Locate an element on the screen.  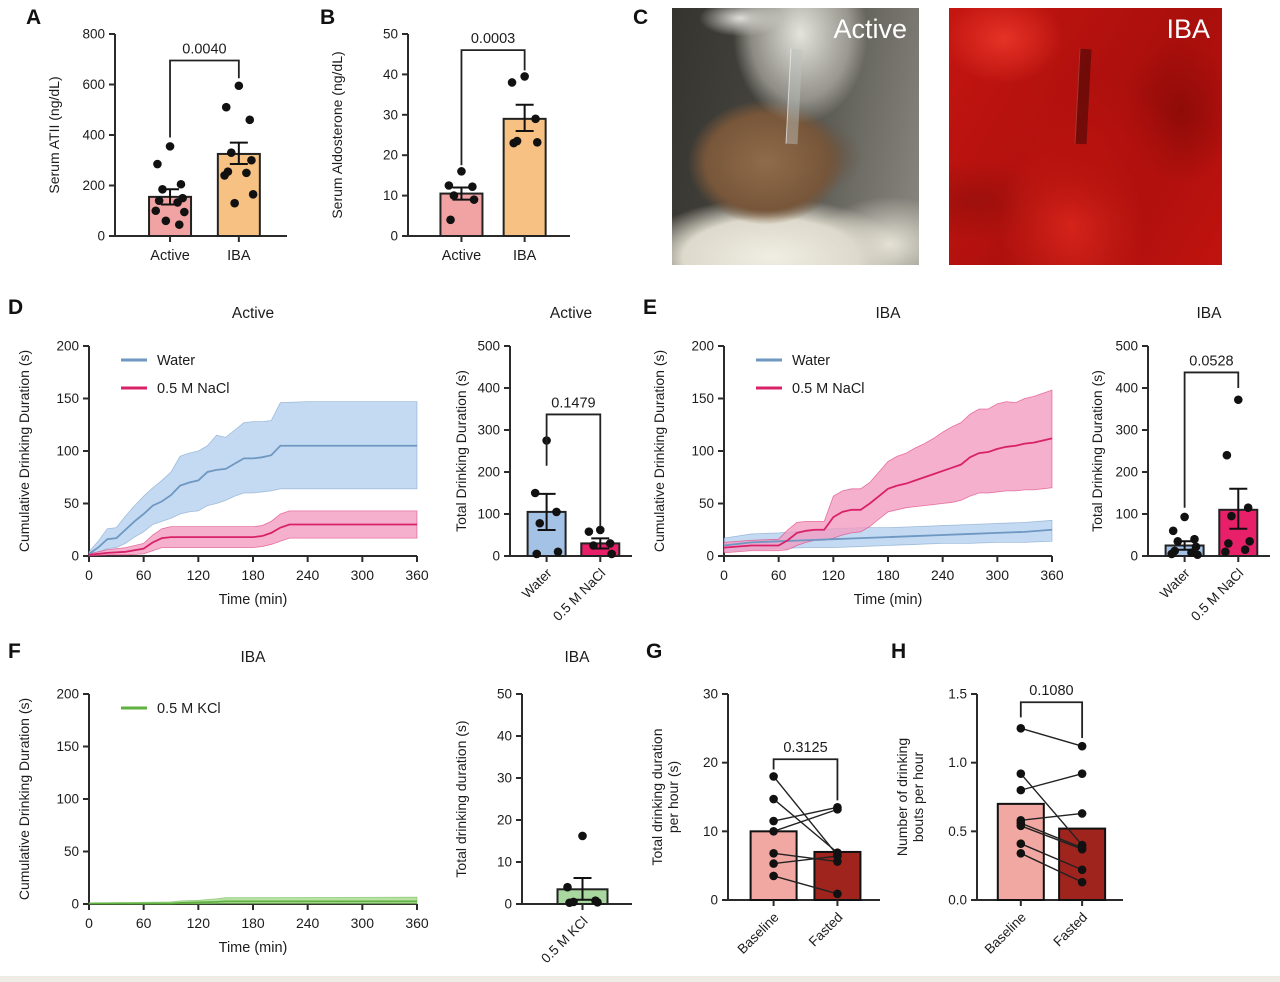
y-tick-label: 50 is located at coordinates (71, 503).